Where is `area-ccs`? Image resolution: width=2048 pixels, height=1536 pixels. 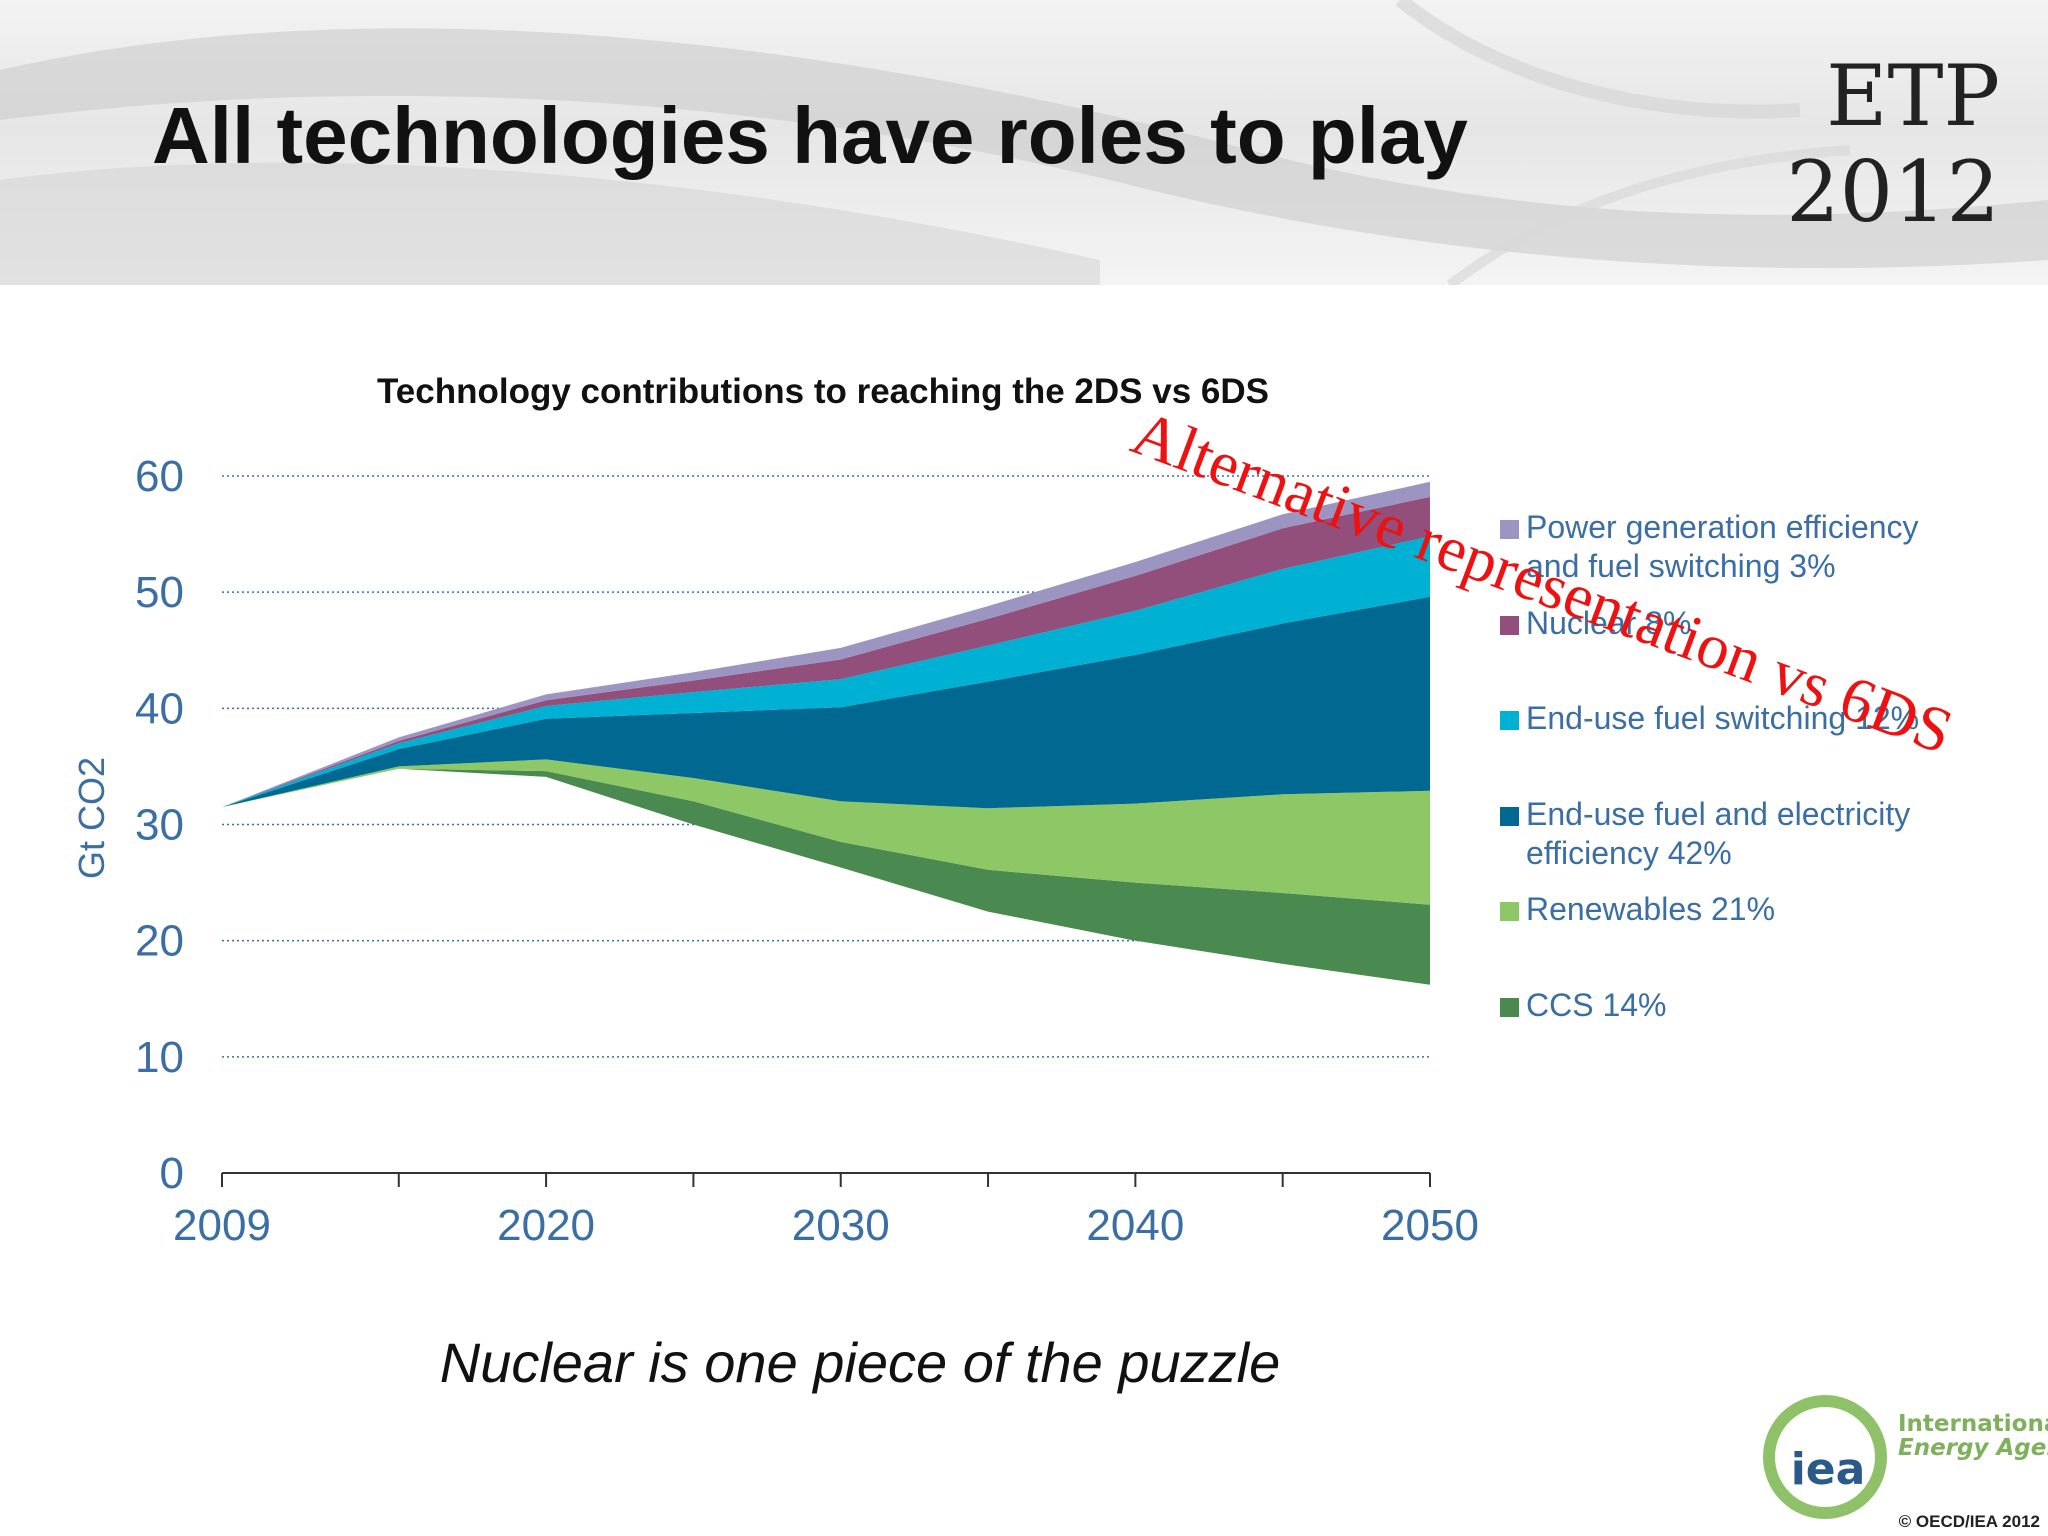 area-ccs is located at coordinates (826, 876).